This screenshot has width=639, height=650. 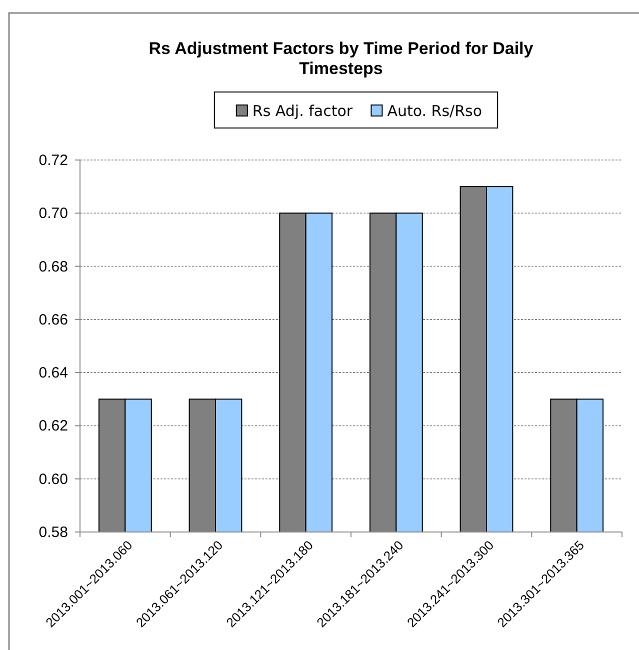 I want to click on y-tick-label: 0.62, so click(x=53, y=426).